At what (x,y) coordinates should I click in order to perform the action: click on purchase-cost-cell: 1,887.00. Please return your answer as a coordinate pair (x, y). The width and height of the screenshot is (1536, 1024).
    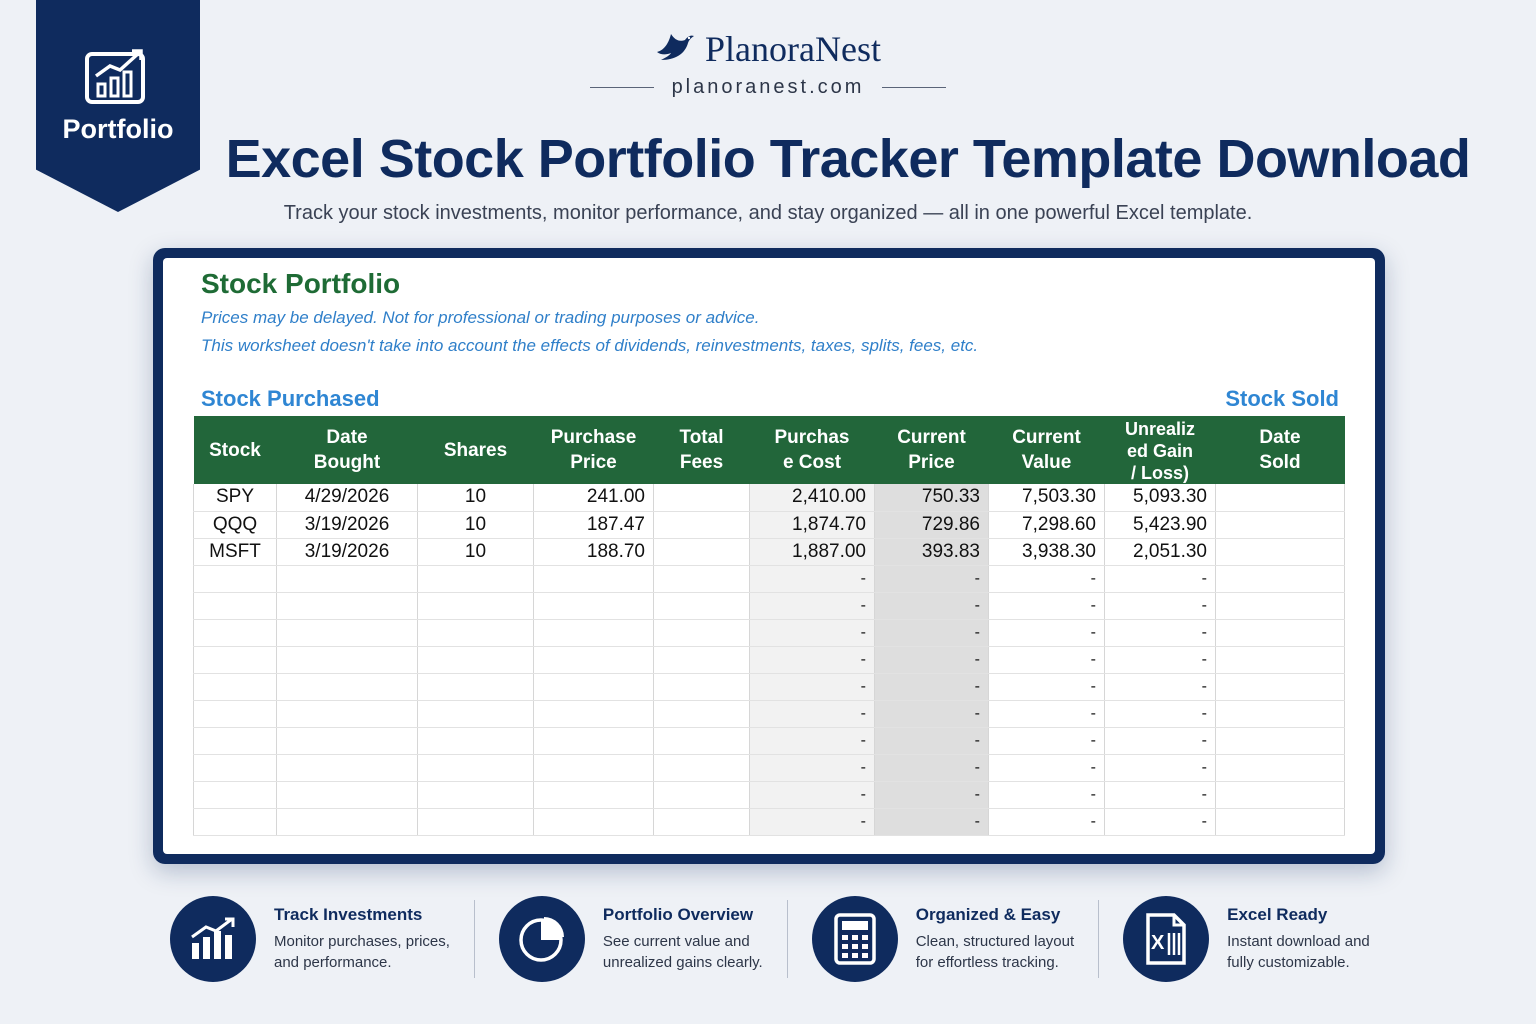
    Looking at the image, I should click on (812, 552).